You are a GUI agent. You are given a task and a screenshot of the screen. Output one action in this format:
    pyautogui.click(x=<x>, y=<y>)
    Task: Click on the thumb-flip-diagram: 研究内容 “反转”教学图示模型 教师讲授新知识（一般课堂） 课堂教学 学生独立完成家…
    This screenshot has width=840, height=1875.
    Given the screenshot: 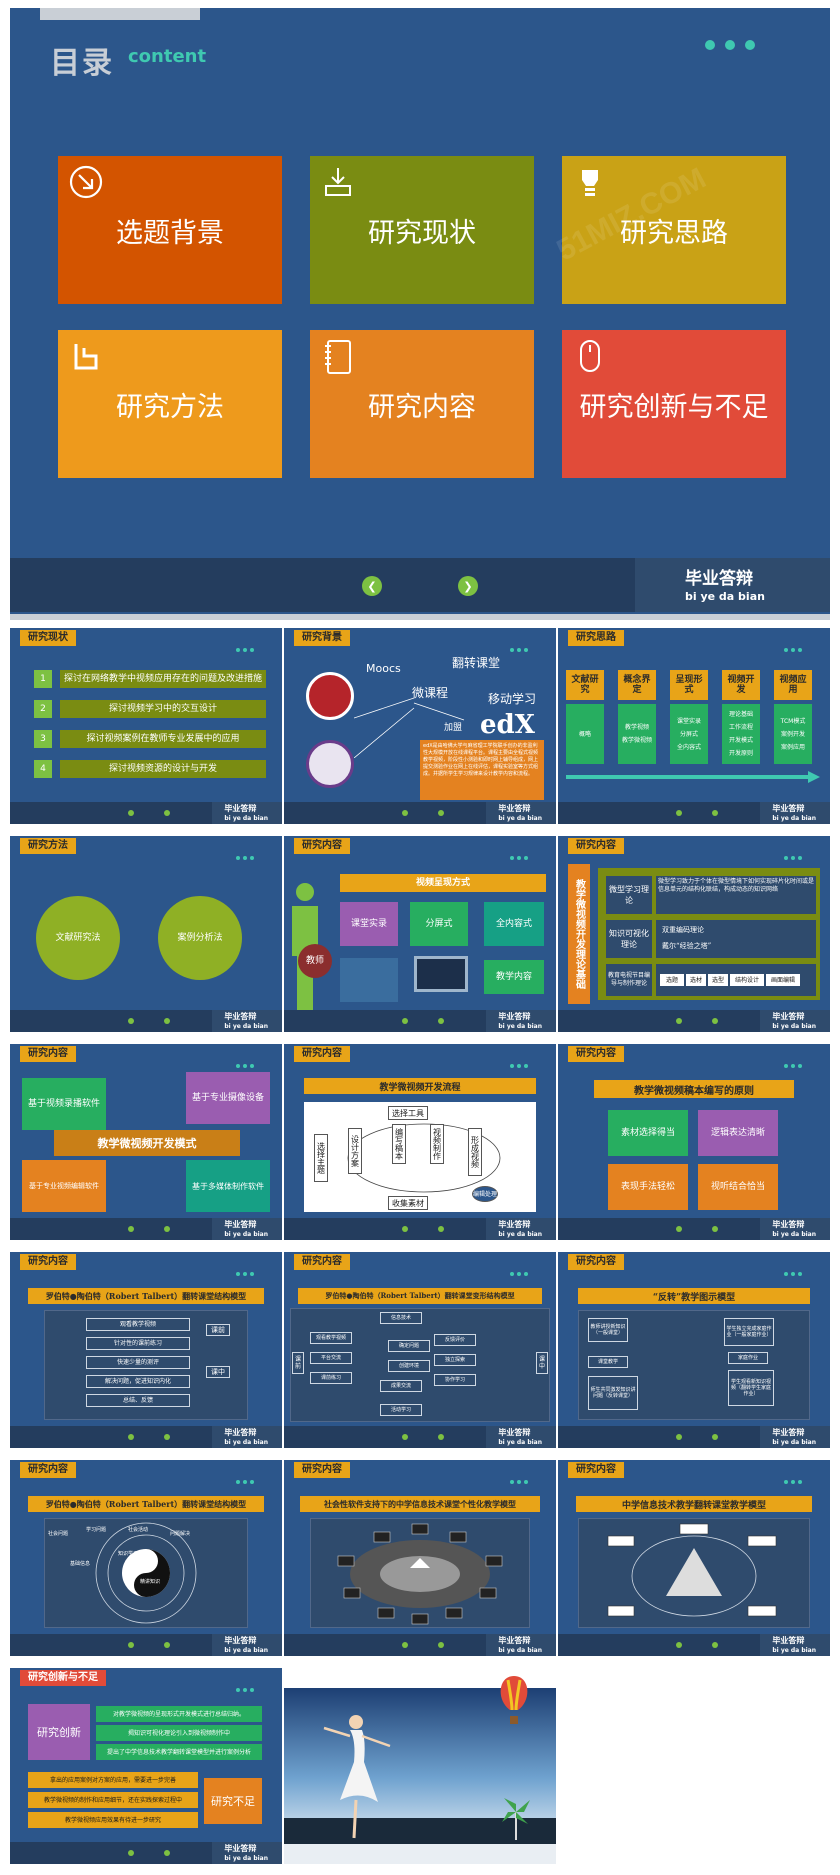 What is the action you would take?
    pyautogui.click(x=694, y=1350)
    